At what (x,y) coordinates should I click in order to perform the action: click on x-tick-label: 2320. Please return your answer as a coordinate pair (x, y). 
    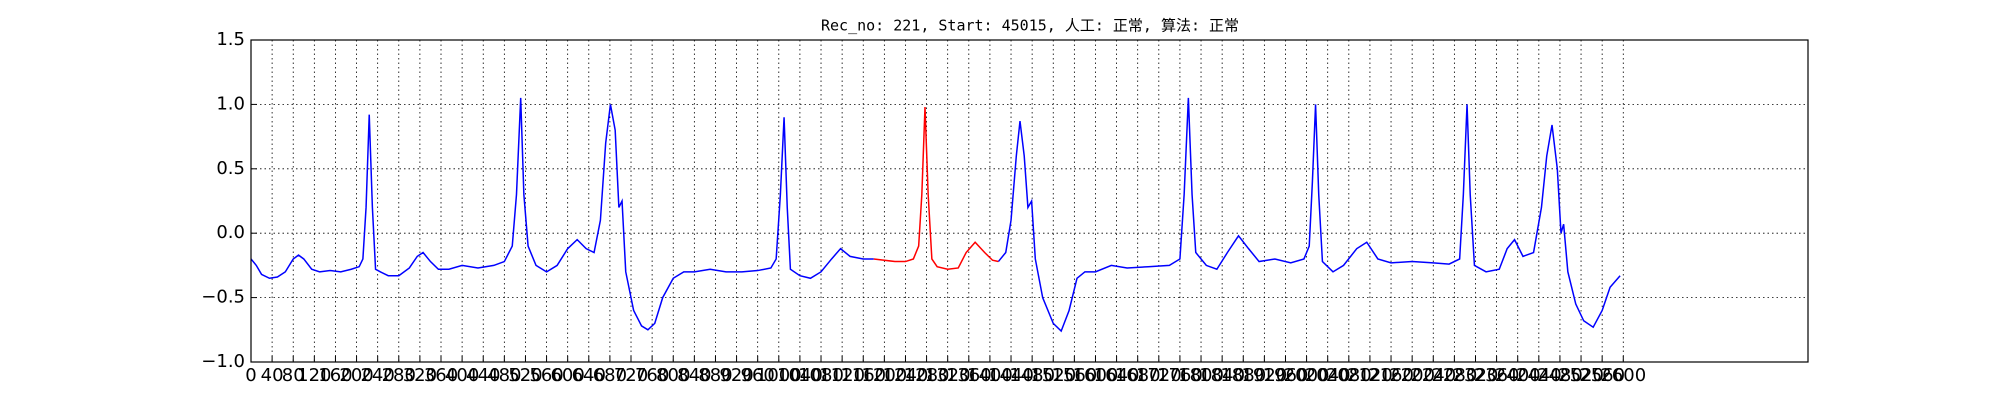
    Looking at the image, I should click on (1476, 375).